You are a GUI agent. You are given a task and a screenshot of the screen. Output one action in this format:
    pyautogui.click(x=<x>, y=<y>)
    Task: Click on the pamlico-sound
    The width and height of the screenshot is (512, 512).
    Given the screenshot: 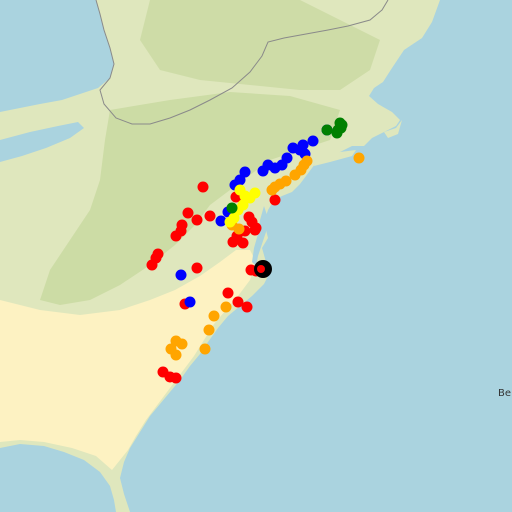 What is the action you would take?
    pyautogui.click(x=263, y=295)
    